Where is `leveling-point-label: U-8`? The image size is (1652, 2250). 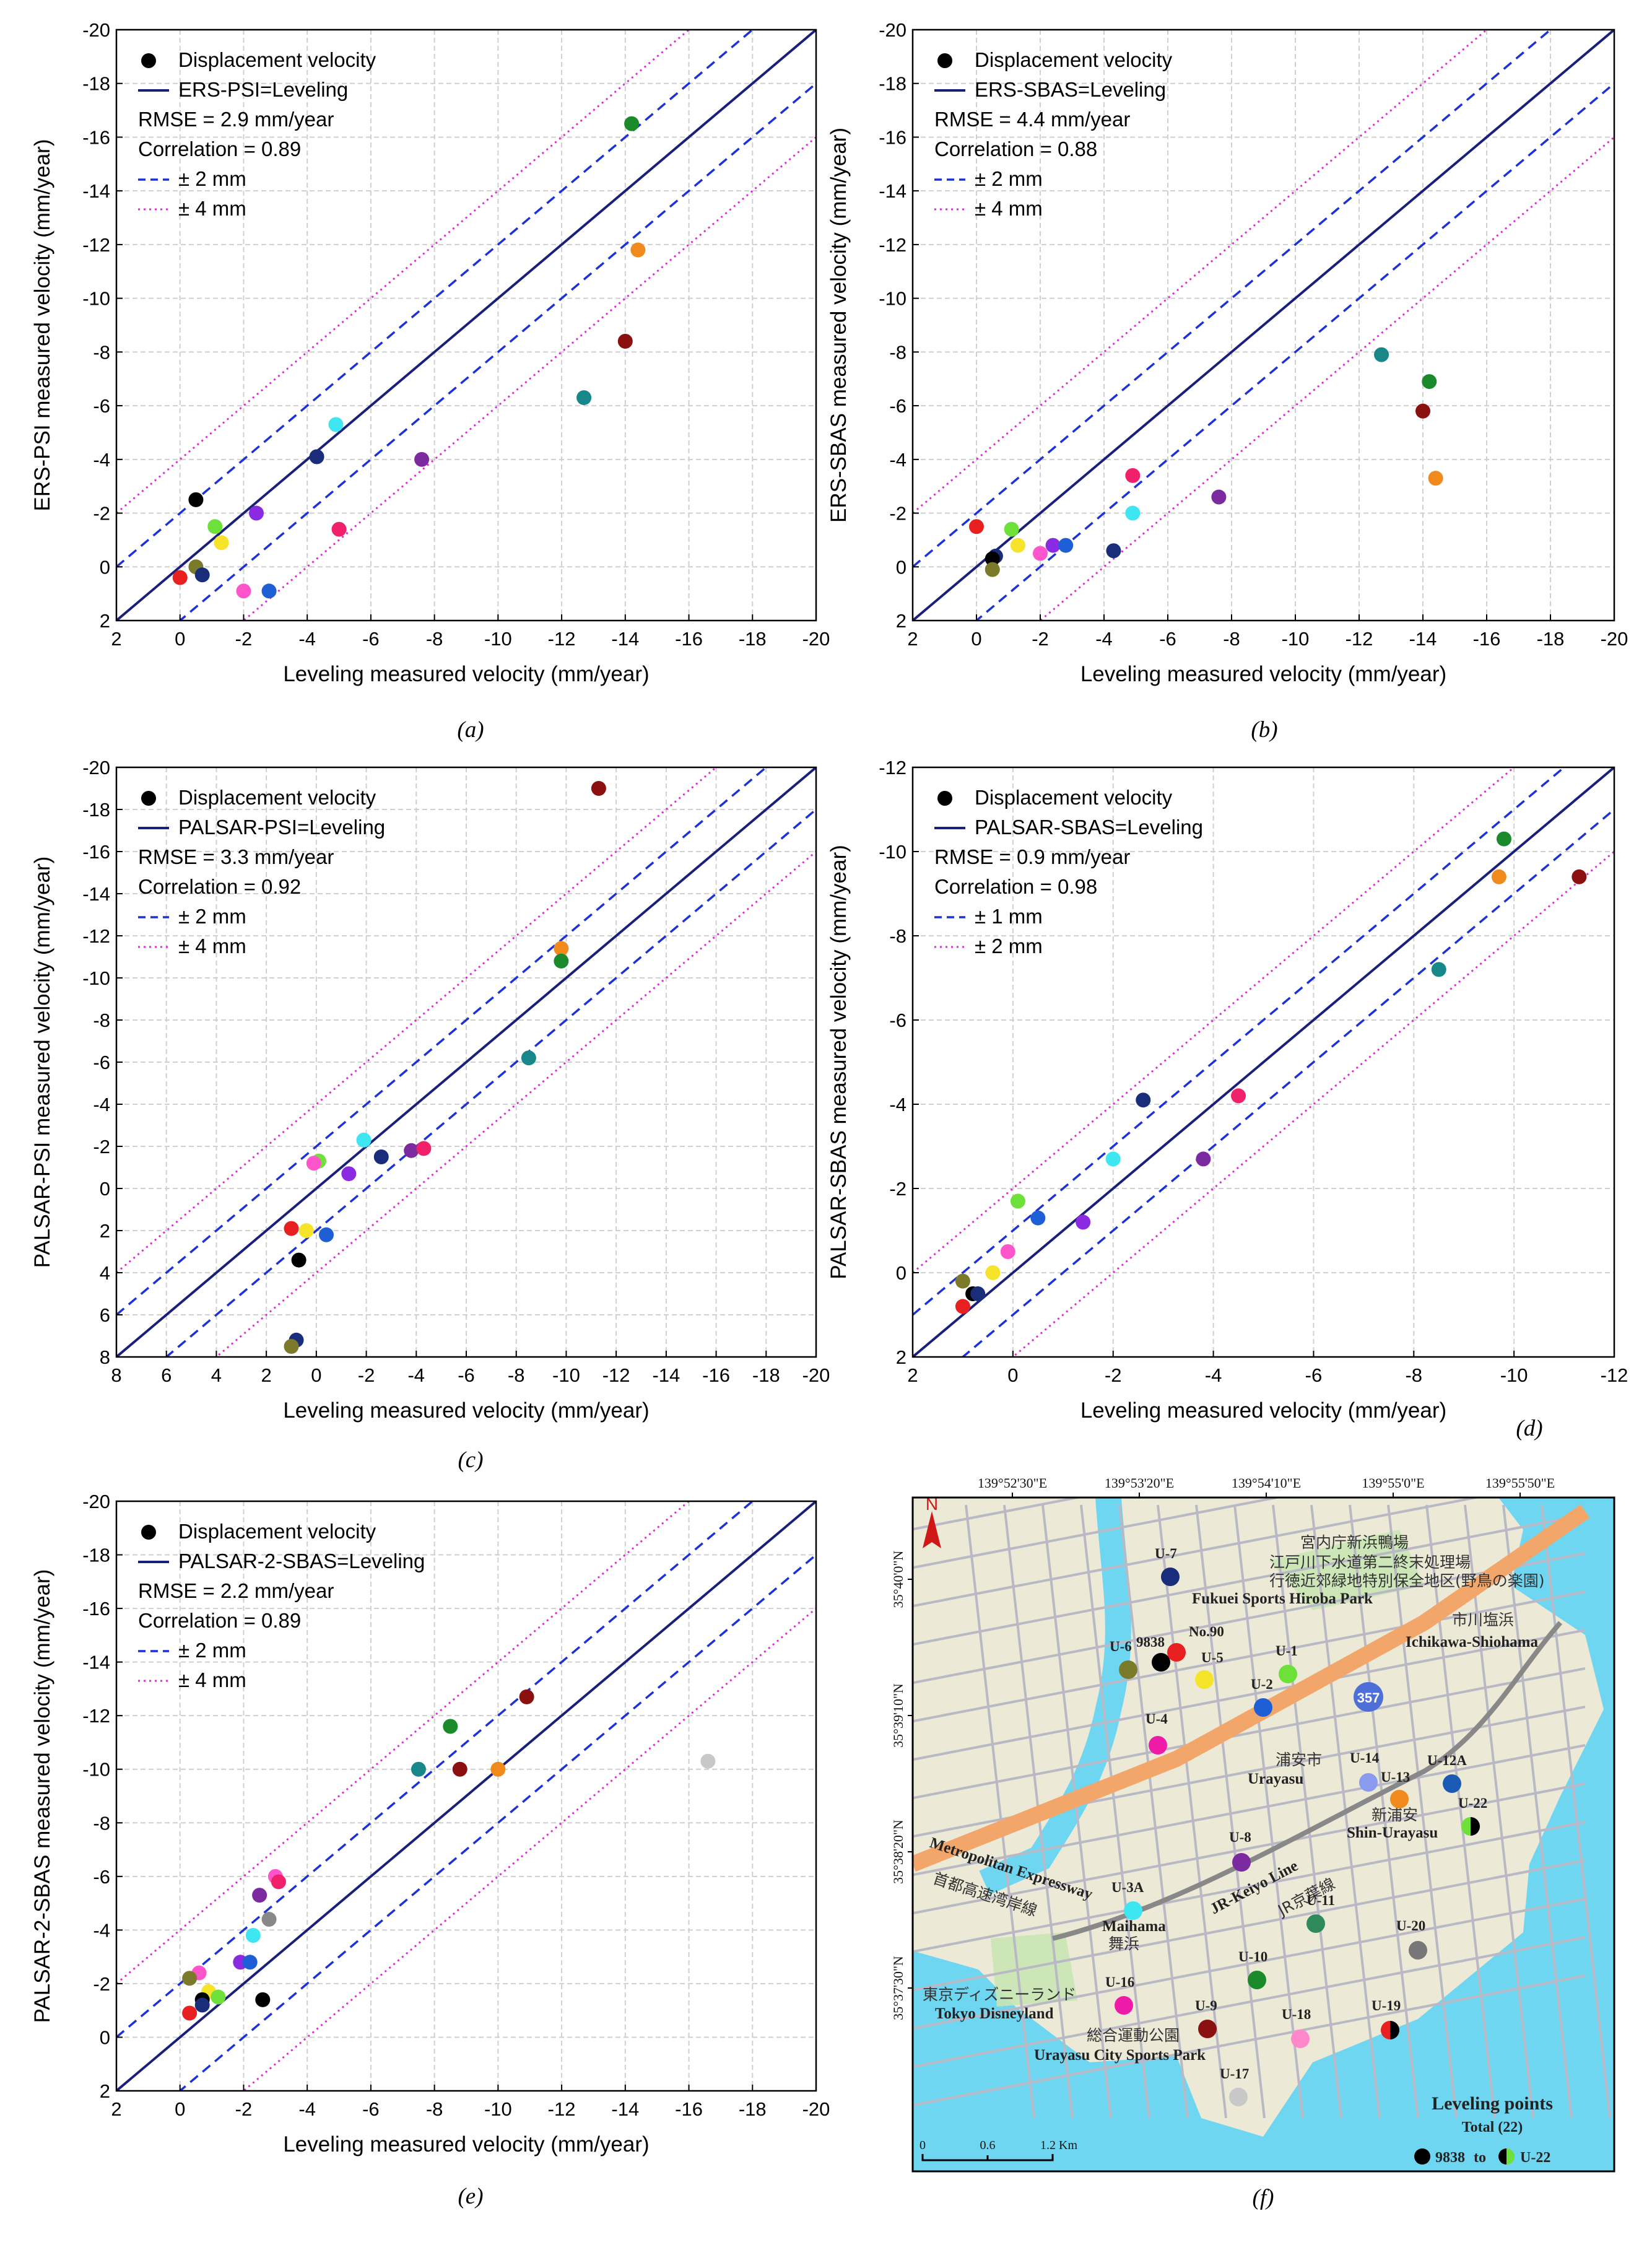
leveling-point-label: U-8 is located at coordinates (1240, 1837).